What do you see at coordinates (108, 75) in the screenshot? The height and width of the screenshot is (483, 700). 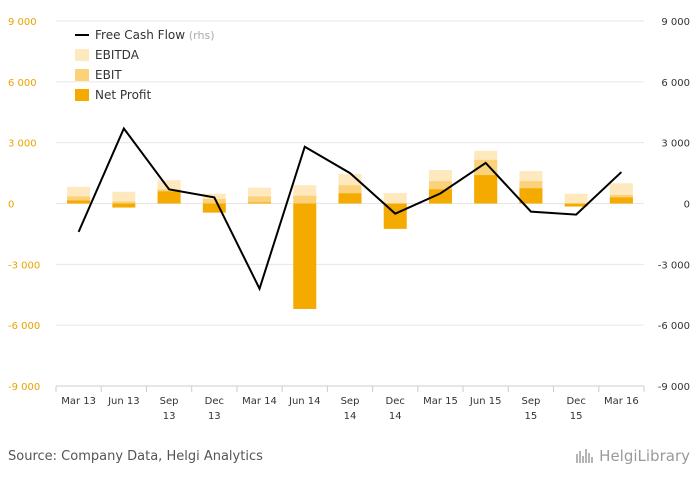 I see `legend-label: EBIT` at bounding box center [108, 75].